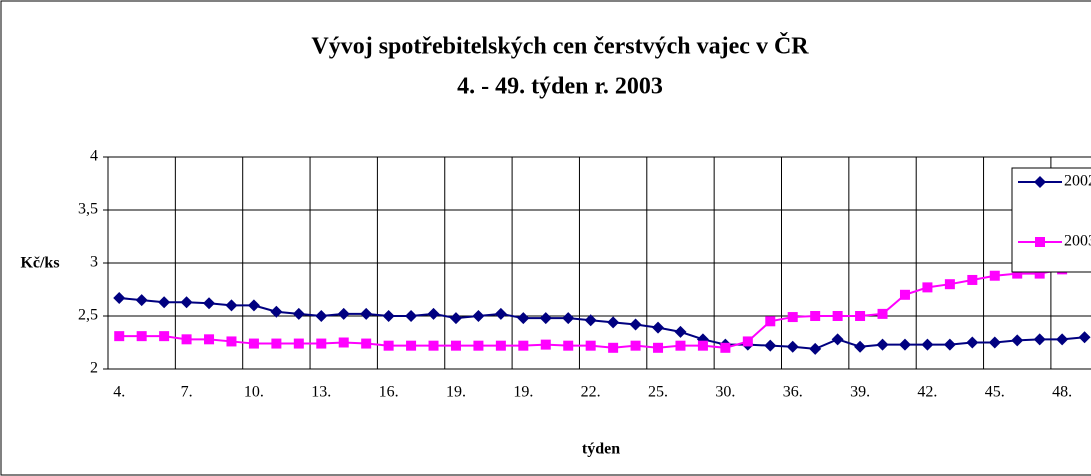  I want to click on y-tick-label: 2, so click(94, 368).